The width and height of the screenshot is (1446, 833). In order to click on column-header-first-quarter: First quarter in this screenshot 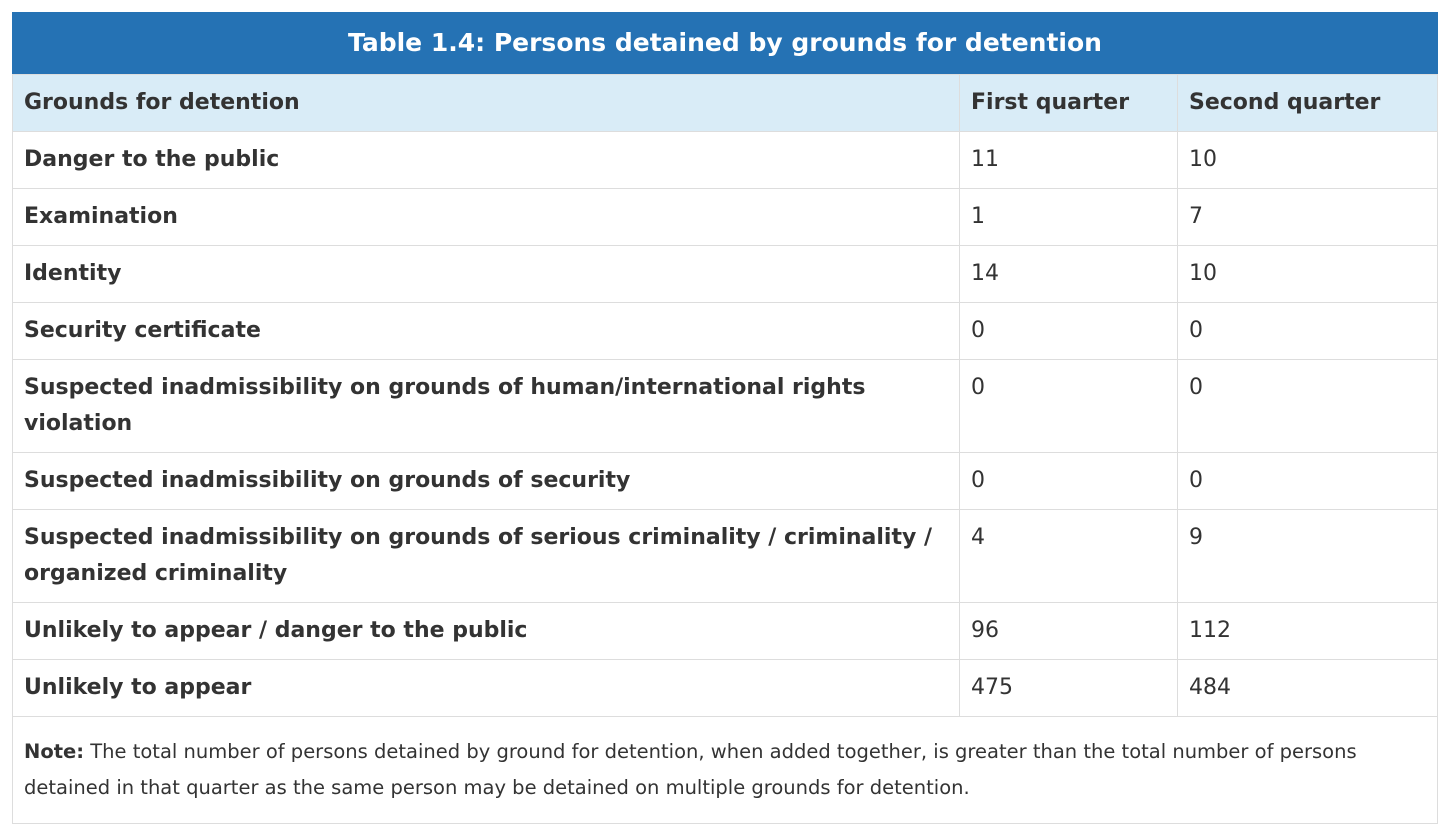, I will do `click(1068, 103)`.